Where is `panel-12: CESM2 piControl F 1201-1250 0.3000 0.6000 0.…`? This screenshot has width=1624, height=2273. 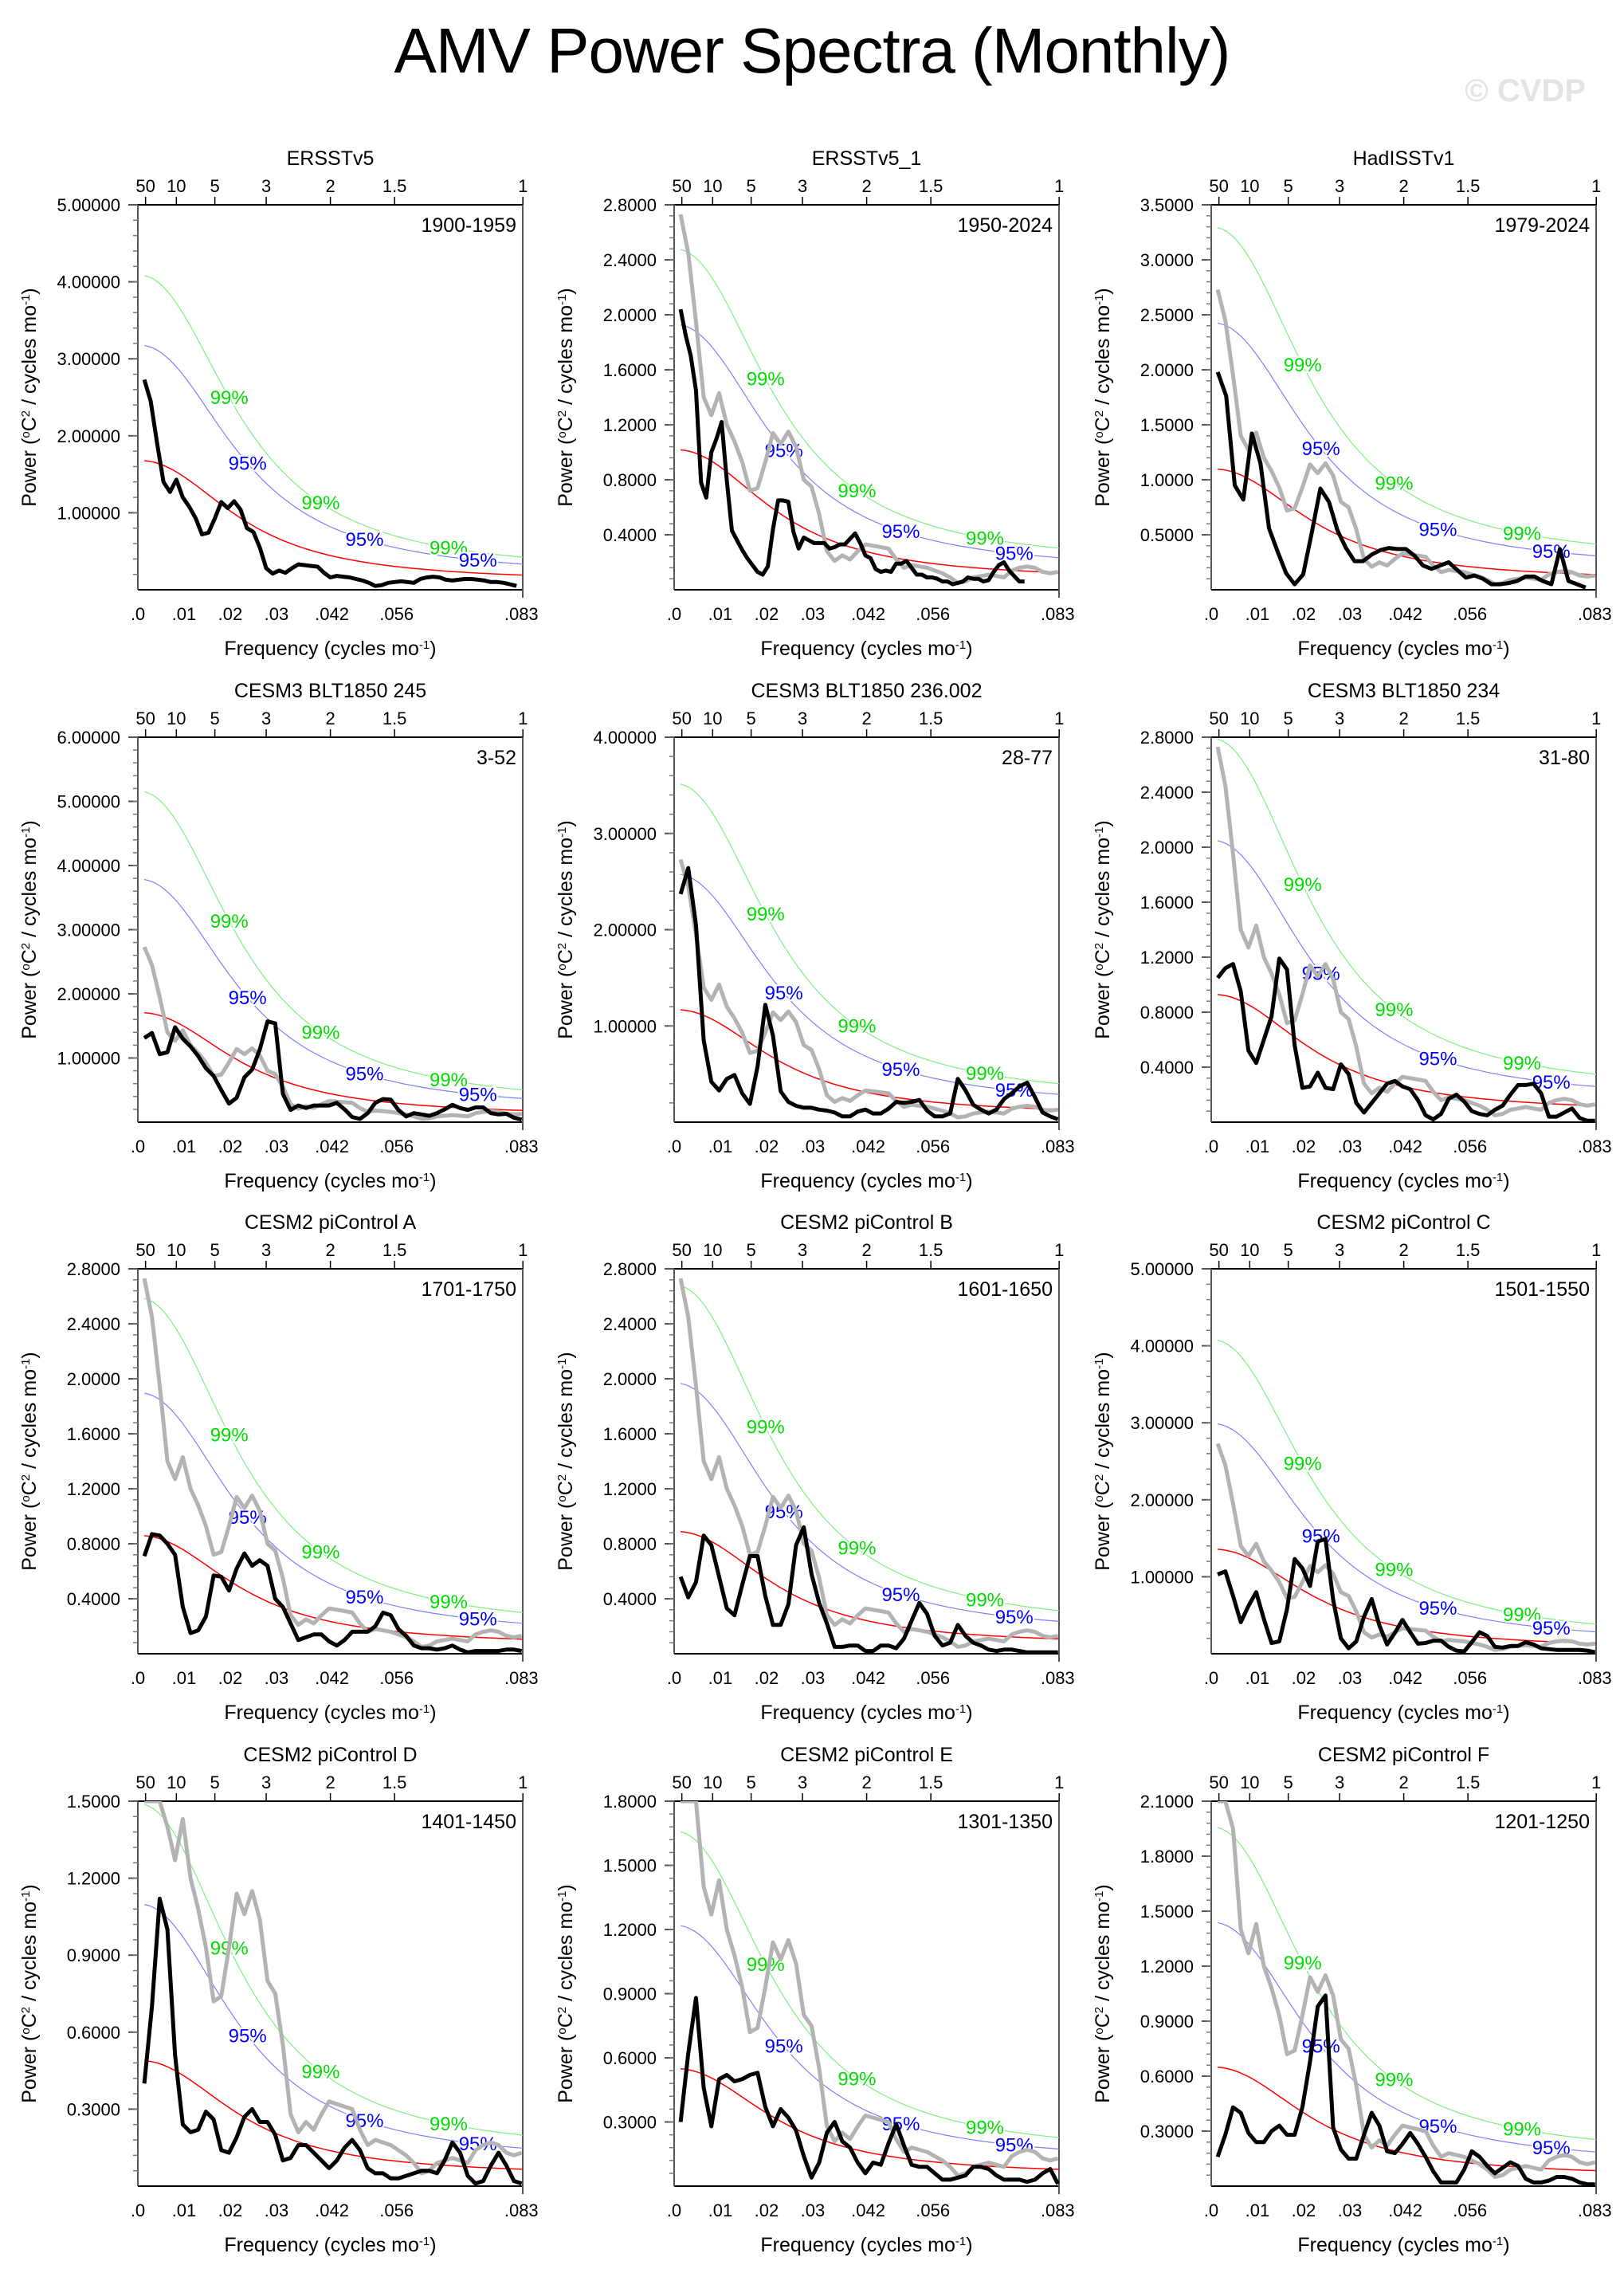 panel-12: CESM2 piControl F 1201-1250 0.3000 0.6000 0.… is located at coordinates (1352, 2000).